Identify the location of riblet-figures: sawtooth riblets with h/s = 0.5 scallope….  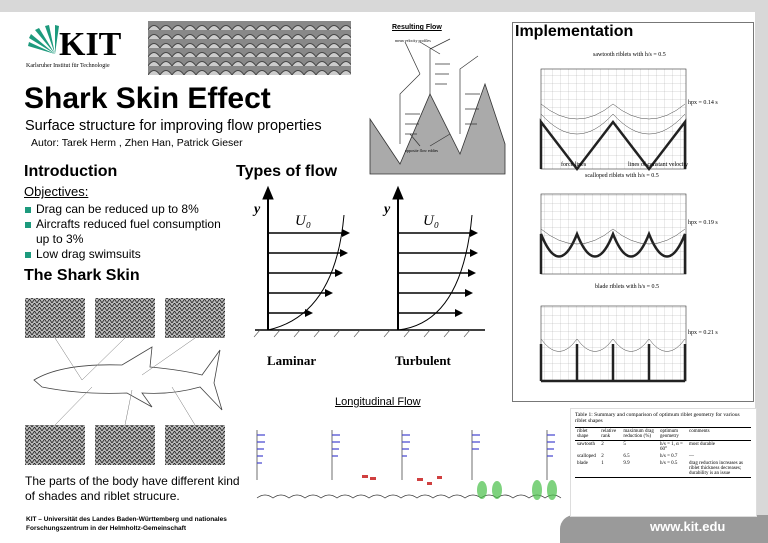
(628, 217).